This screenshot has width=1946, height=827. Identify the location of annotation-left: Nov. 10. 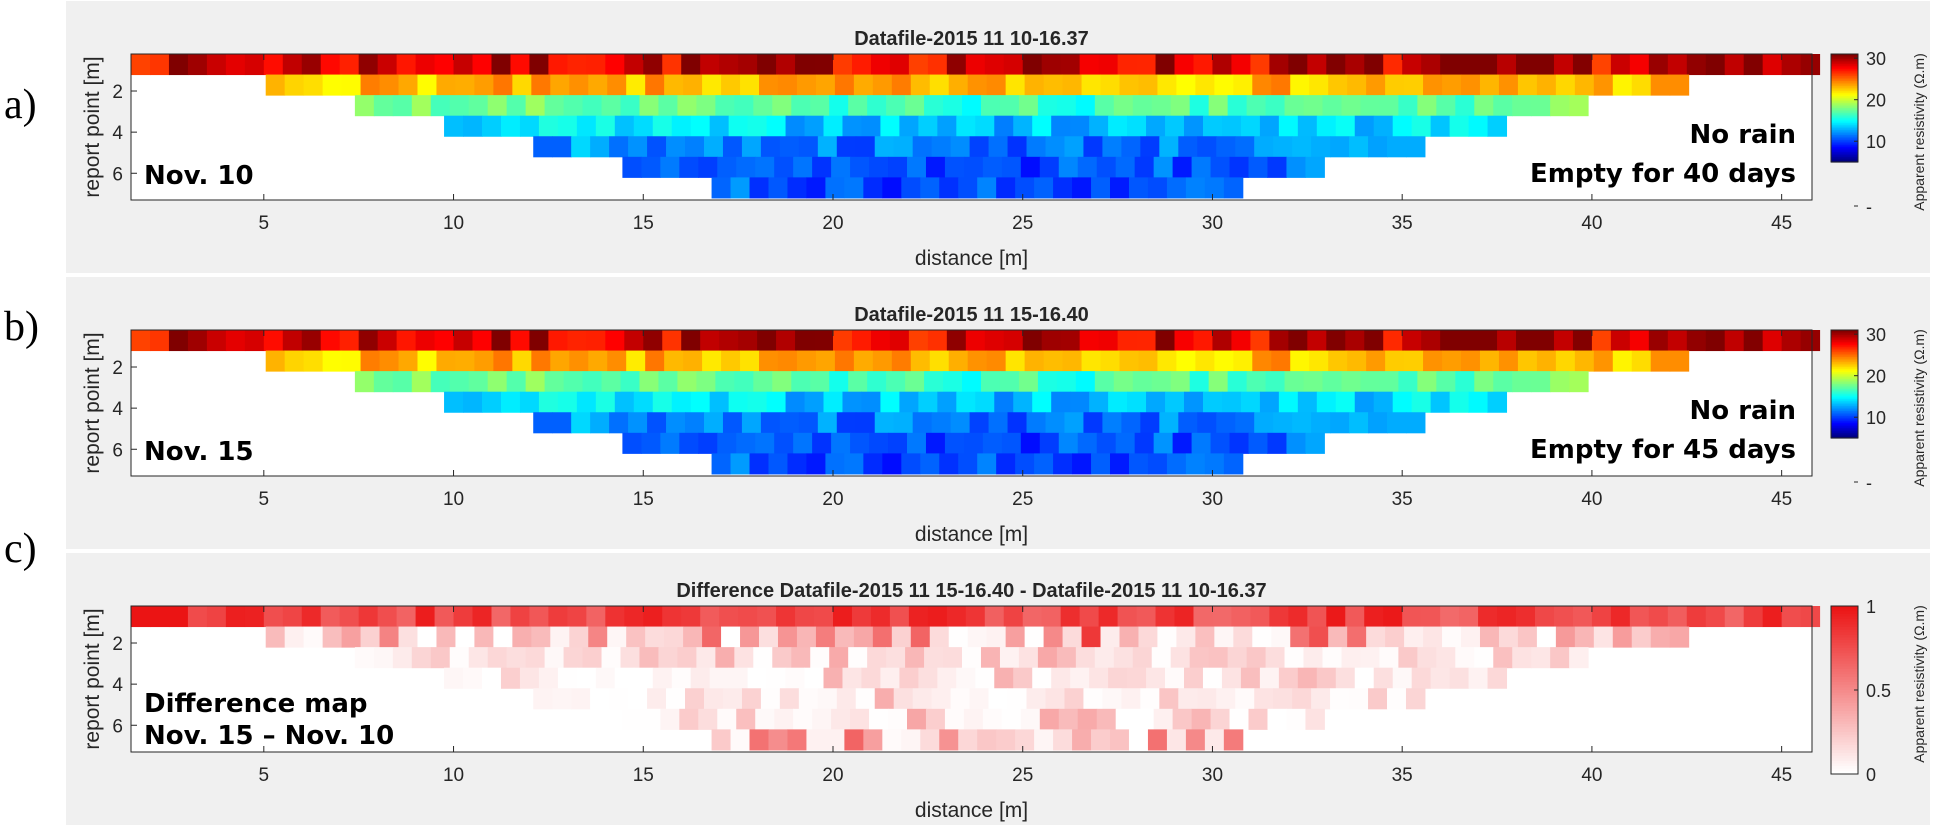
(199, 176).